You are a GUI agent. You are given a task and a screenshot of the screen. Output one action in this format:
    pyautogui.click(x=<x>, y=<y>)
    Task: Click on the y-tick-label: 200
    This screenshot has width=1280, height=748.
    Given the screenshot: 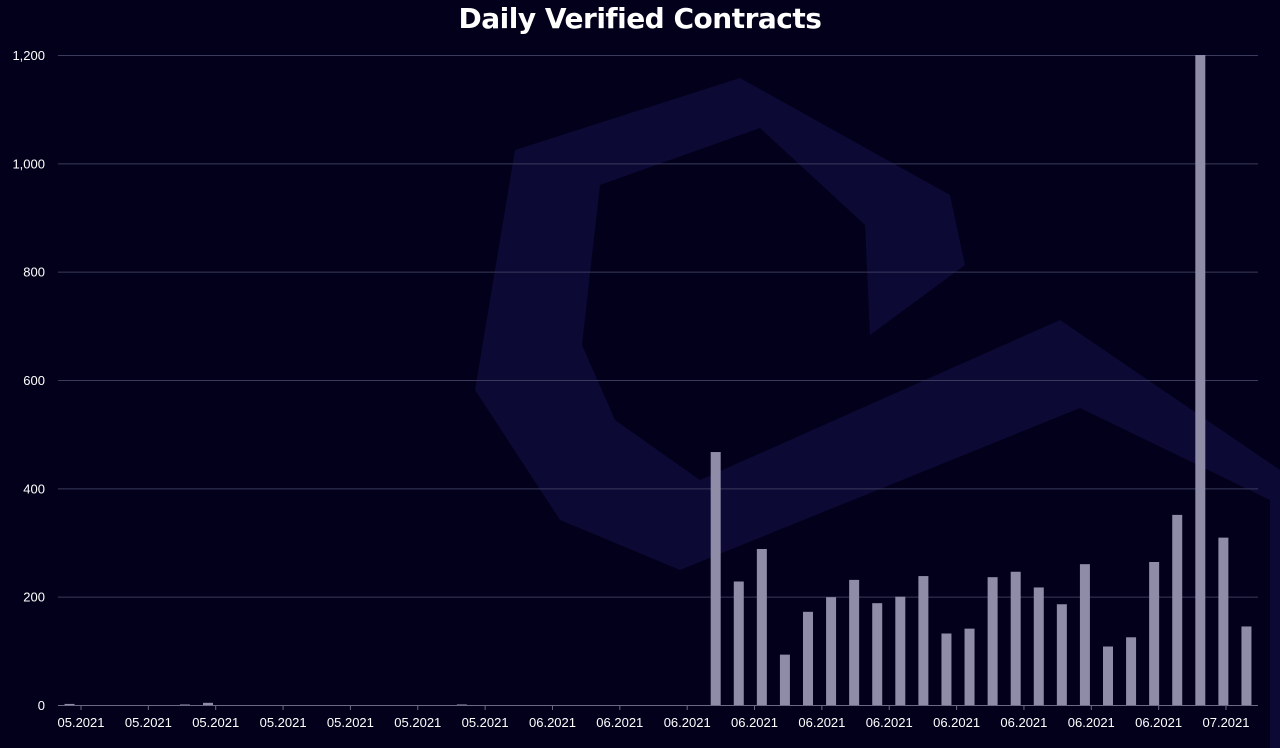 What is the action you would take?
    pyautogui.click(x=34, y=597)
    